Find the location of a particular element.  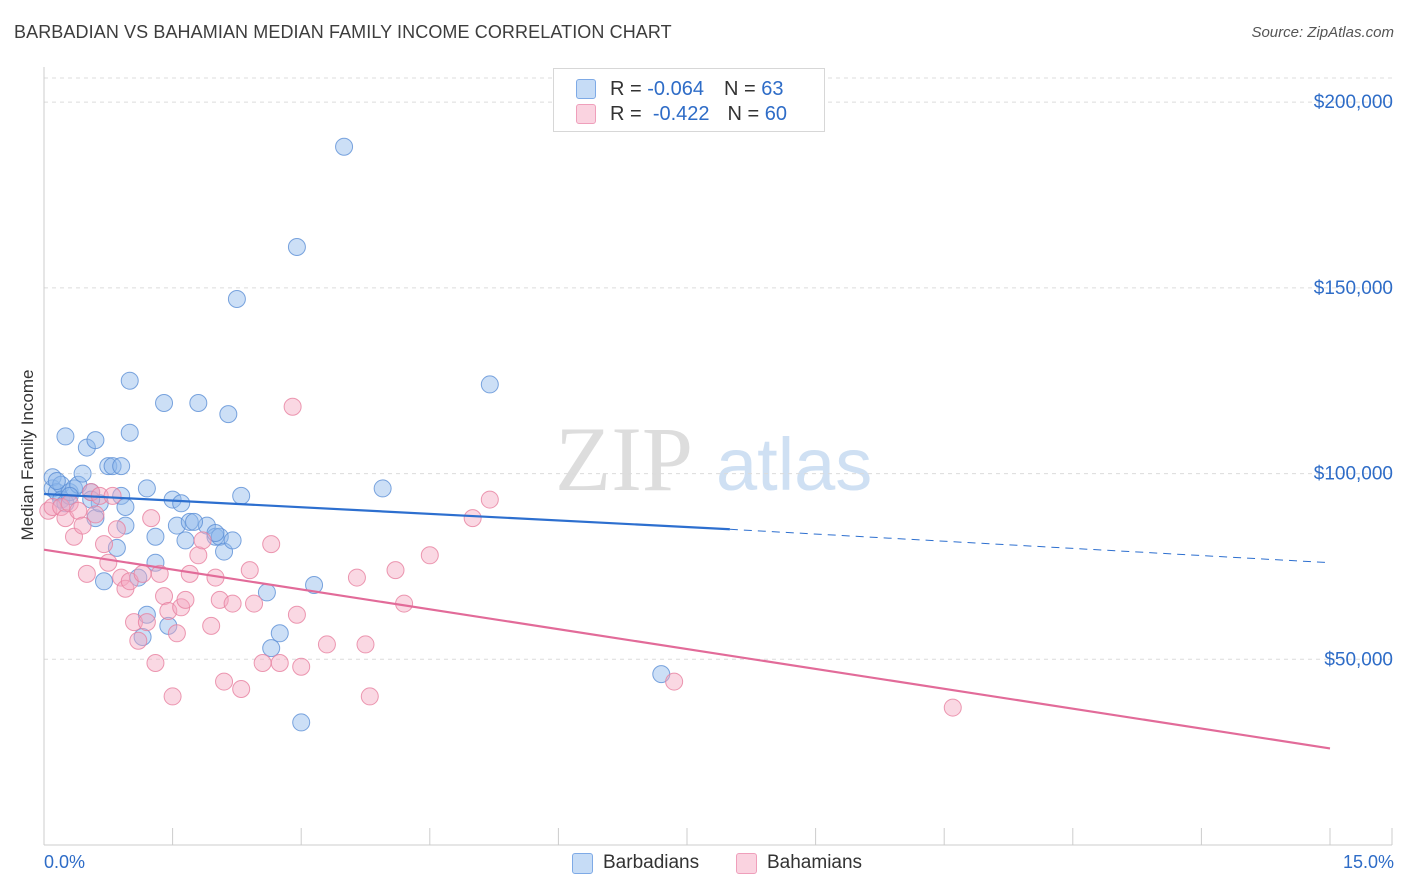

source-label: Source: ZipAtlas.com is located at coordinates (1322, 32).